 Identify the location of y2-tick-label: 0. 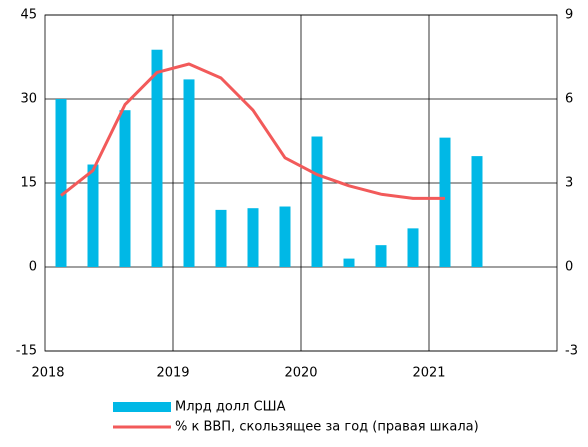
(569, 267).